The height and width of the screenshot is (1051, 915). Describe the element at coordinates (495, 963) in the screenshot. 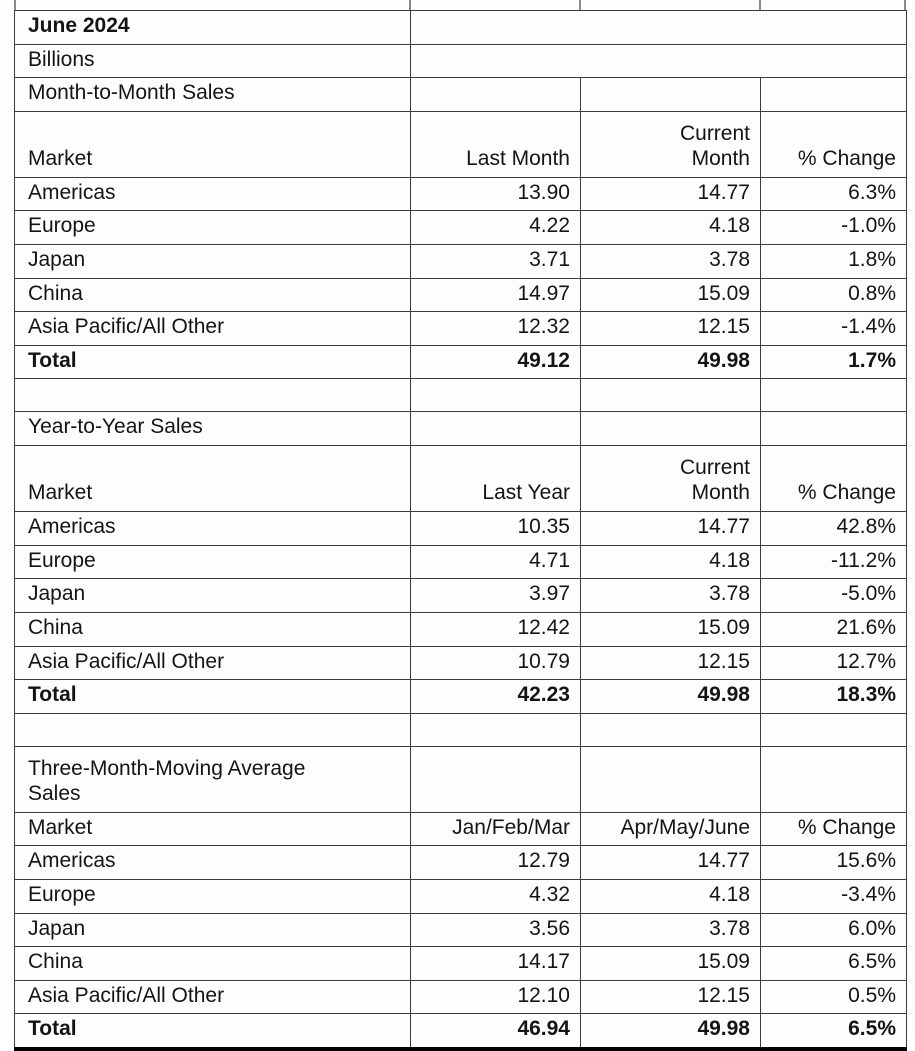

I see `value-cell: 14.17` at that location.